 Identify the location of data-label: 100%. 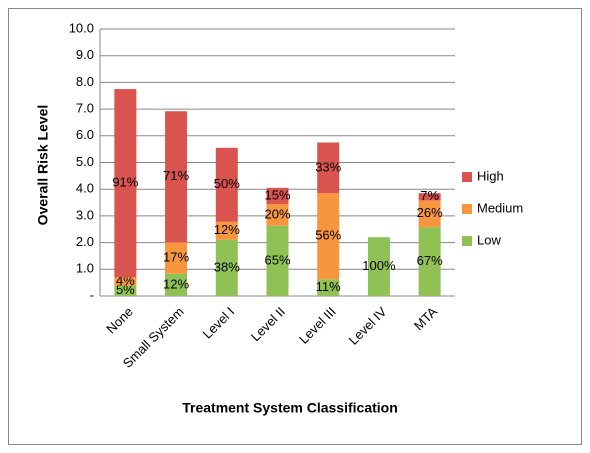
(379, 265).